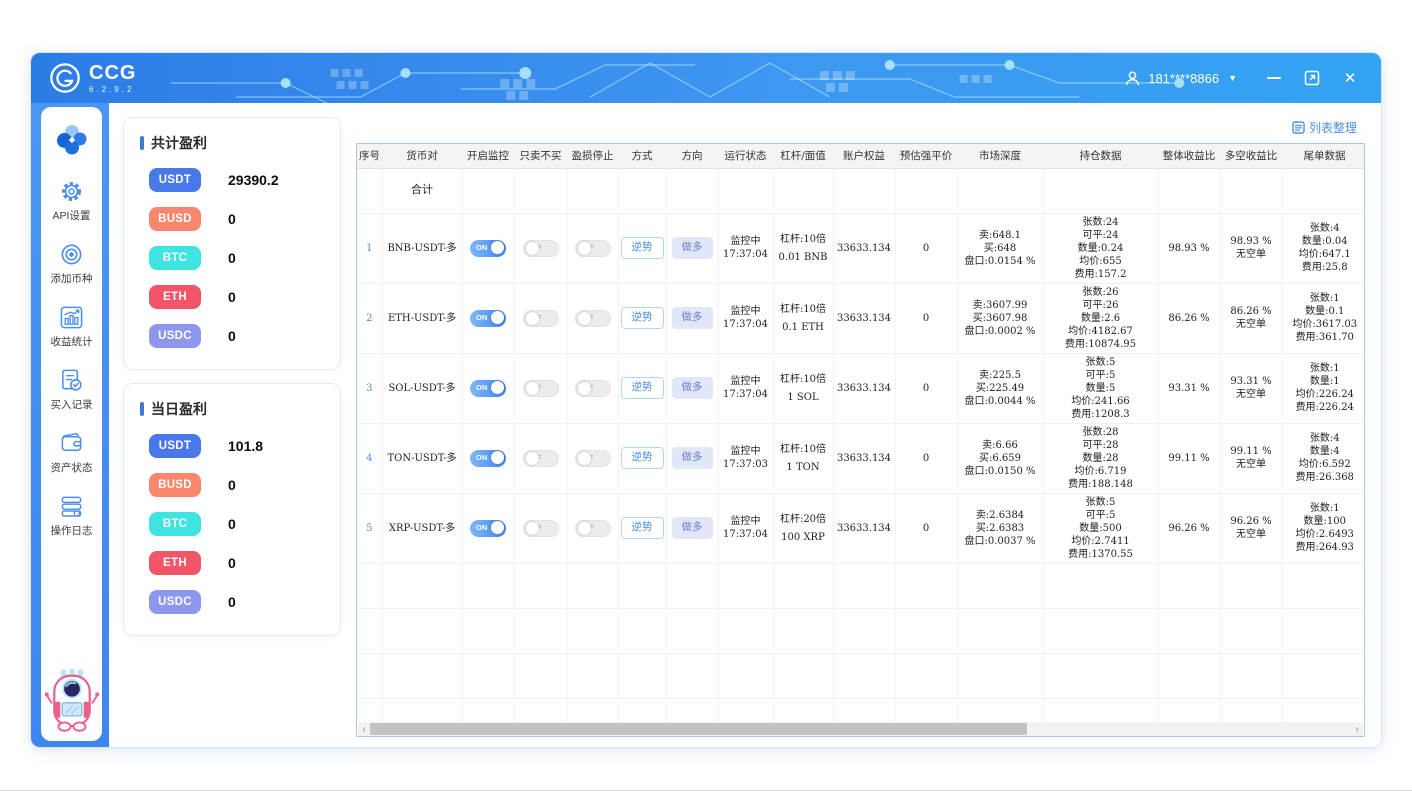  I want to click on sidebar-item-label: 操作日志, so click(71, 531).